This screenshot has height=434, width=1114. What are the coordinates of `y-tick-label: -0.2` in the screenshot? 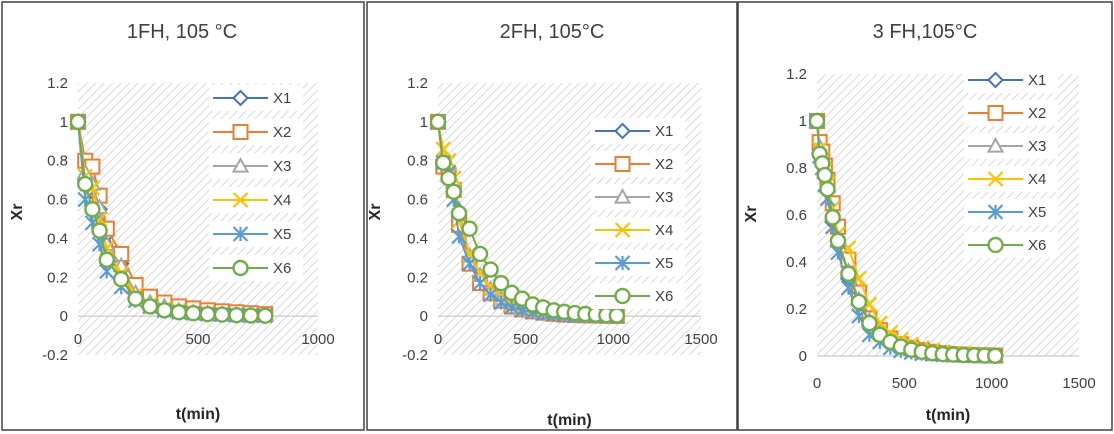 It's located at (415, 355).